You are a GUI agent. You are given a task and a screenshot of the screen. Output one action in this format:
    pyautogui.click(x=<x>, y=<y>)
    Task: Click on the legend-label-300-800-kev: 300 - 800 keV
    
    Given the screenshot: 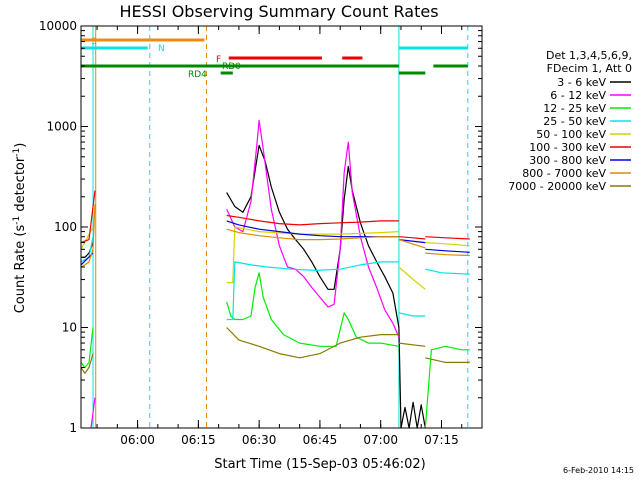 What is the action you would take?
    pyautogui.click(x=567, y=160)
    